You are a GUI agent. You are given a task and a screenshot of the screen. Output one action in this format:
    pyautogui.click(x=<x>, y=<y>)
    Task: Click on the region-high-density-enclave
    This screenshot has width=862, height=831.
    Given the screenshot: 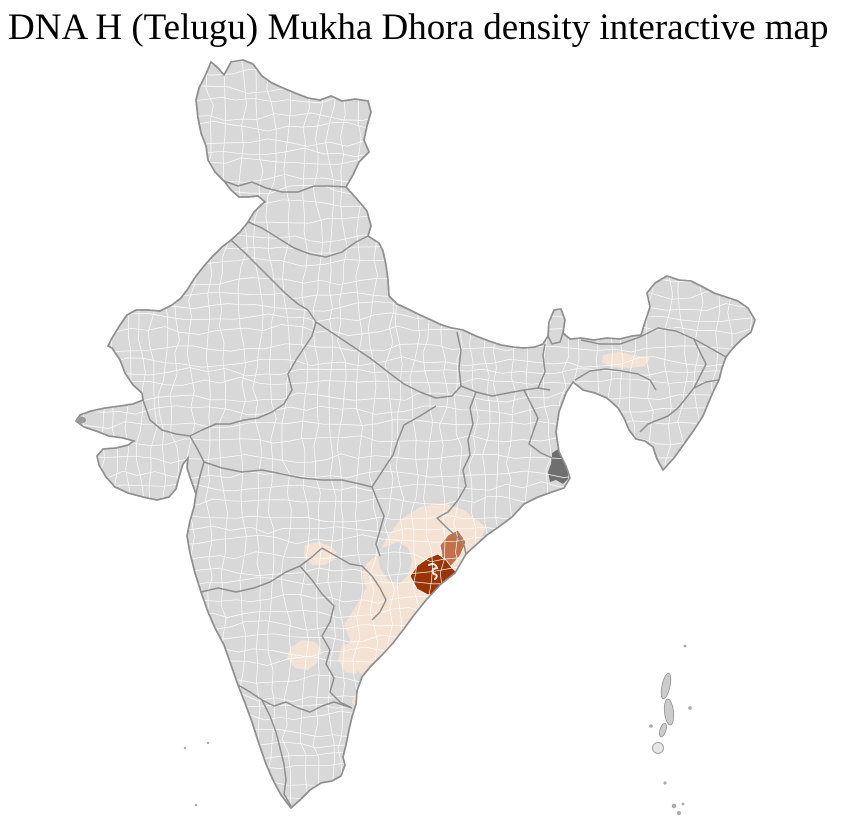 What is the action you would take?
    pyautogui.click(x=433, y=571)
    